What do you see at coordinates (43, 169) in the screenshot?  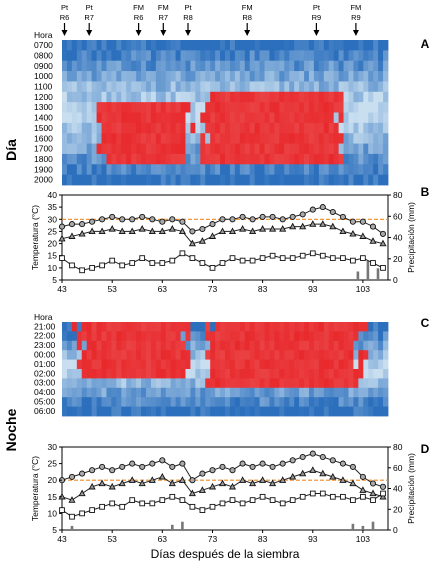 I see `heatmap-row-label: 1900` at bounding box center [43, 169].